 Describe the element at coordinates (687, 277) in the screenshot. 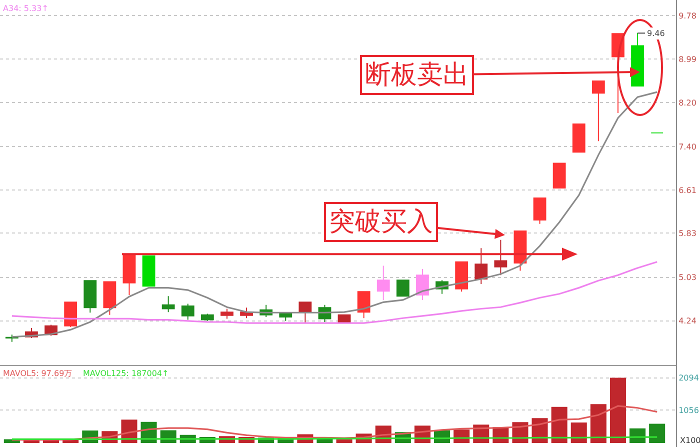

I see `y-tick-label: 5.03` at that location.